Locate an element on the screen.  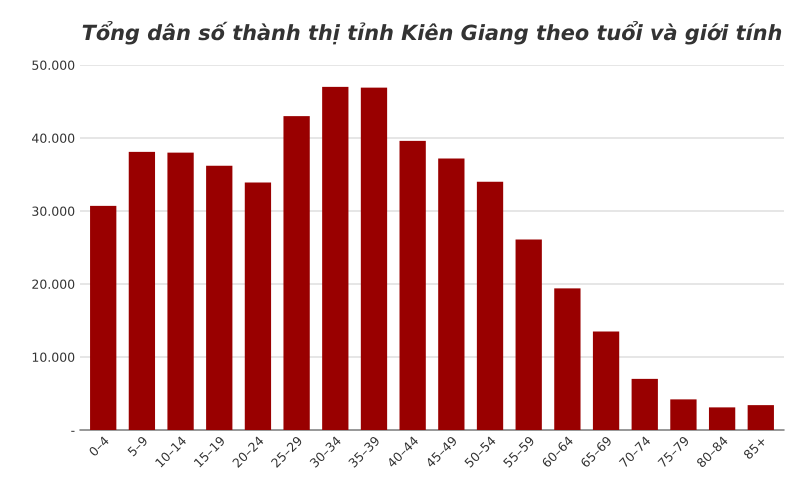
y-tick-label: - is located at coordinates (73, 431).